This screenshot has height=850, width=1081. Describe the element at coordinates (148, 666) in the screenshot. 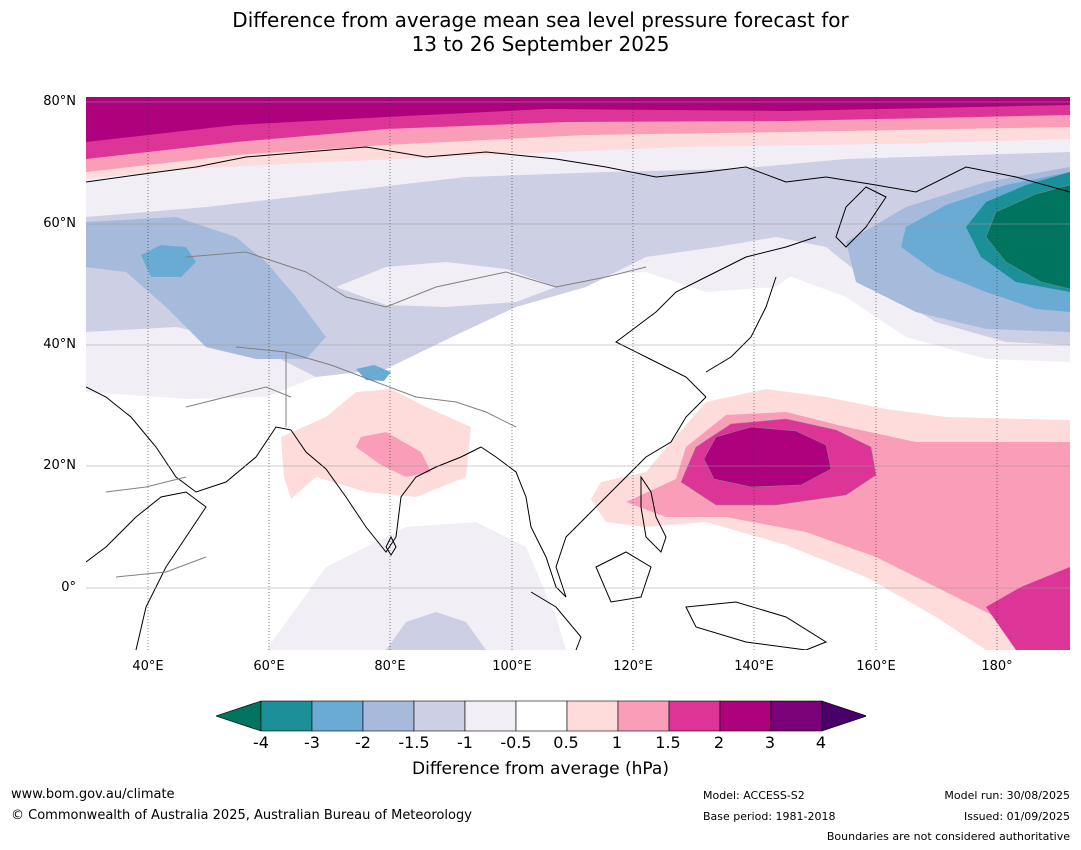

I see `lon-label-40e: 40°E` at that location.